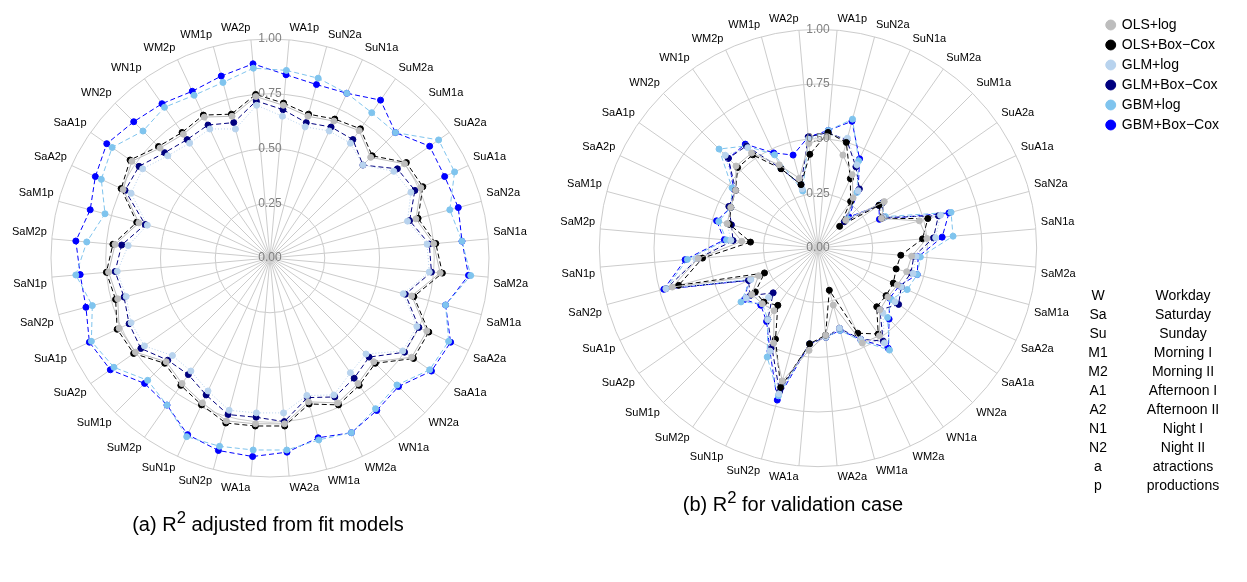 The height and width of the screenshot is (582, 1247). Describe the element at coordinates (490, 358) in the screenshot. I see `spoke-label: SaA2a` at that location.